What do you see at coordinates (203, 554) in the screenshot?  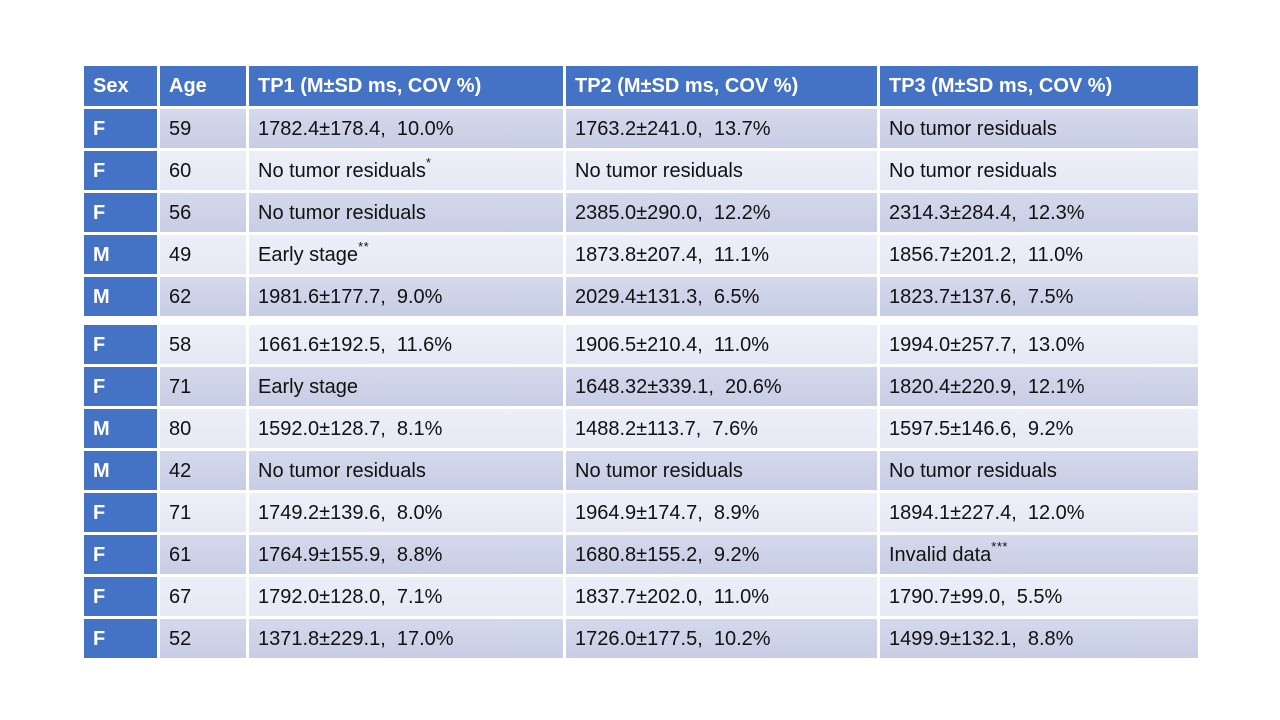 I see `age-cell: 61` at bounding box center [203, 554].